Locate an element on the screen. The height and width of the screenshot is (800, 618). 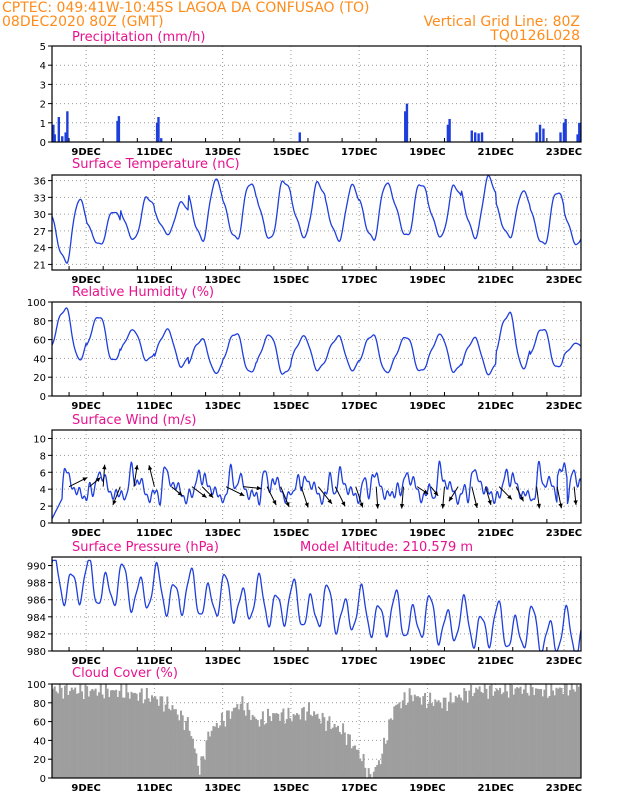
wind-xtick-label: 11DEC is located at coordinates (154, 533).